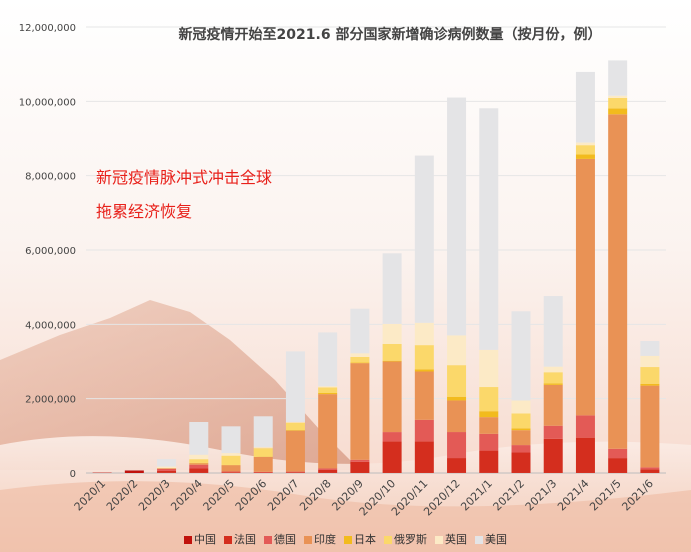 This screenshot has width=691, height=552. Describe the element at coordinates (325, 539) in the screenshot. I see `legend-label: 印度` at that location.